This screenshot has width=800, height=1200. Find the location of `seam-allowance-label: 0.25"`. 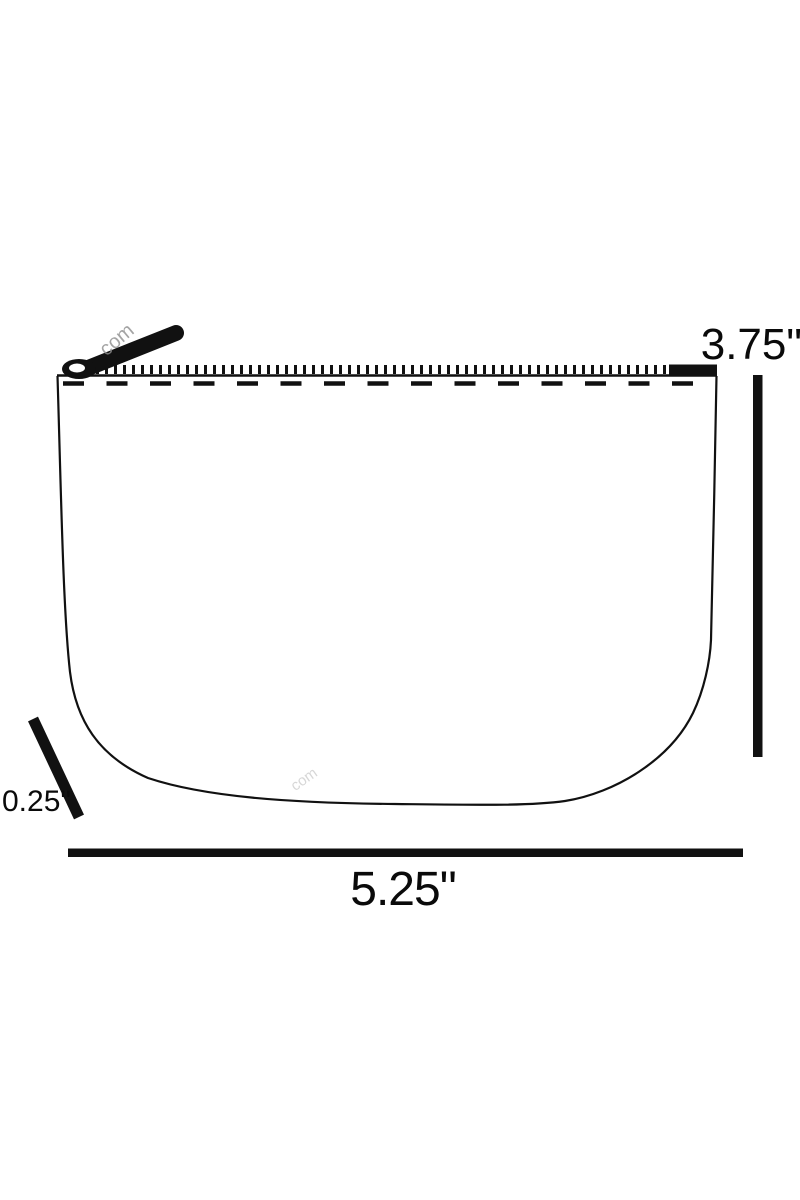

seam-allowance-label: 0.25" is located at coordinates (37, 801).